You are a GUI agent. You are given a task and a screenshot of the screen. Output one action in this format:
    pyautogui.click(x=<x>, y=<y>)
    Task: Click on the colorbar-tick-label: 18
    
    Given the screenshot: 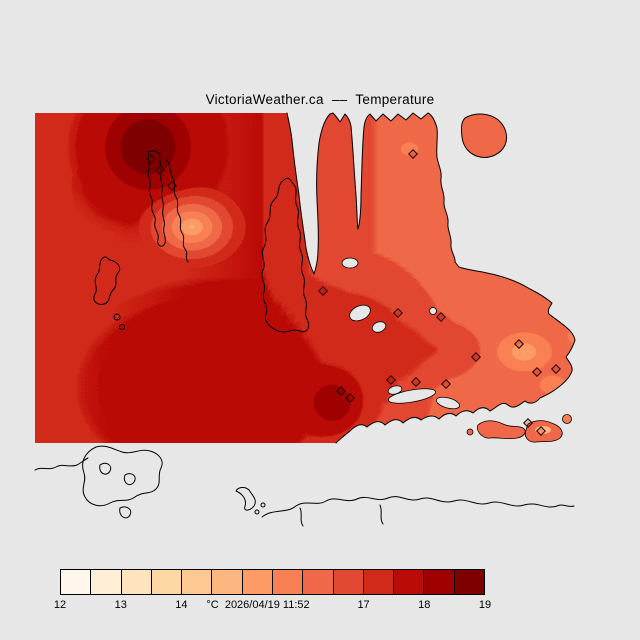 What is the action you would take?
    pyautogui.click(x=424, y=605)
    